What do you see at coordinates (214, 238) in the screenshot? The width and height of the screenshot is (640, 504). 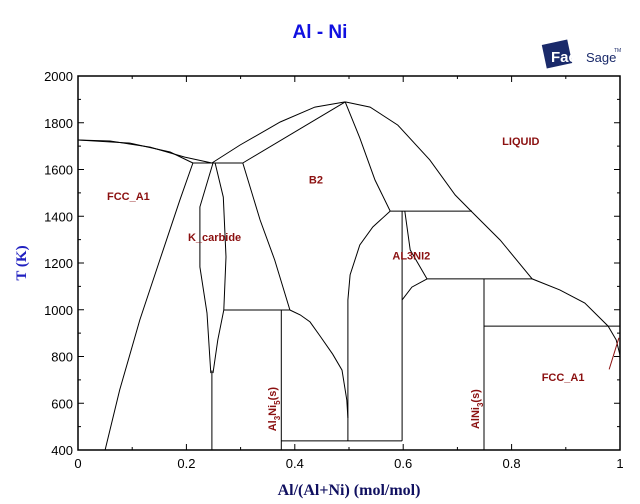 I see `phase-label: K_carbide` at bounding box center [214, 238].